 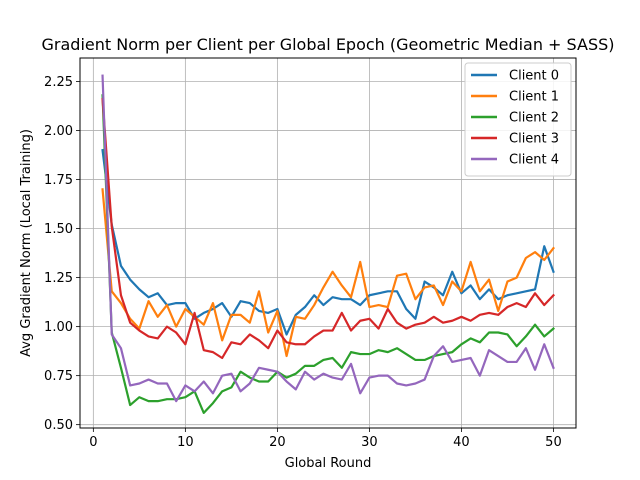 What do you see at coordinates (534, 97) in the screenshot?
I see `legend-label: Client 1` at bounding box center [534, 97].